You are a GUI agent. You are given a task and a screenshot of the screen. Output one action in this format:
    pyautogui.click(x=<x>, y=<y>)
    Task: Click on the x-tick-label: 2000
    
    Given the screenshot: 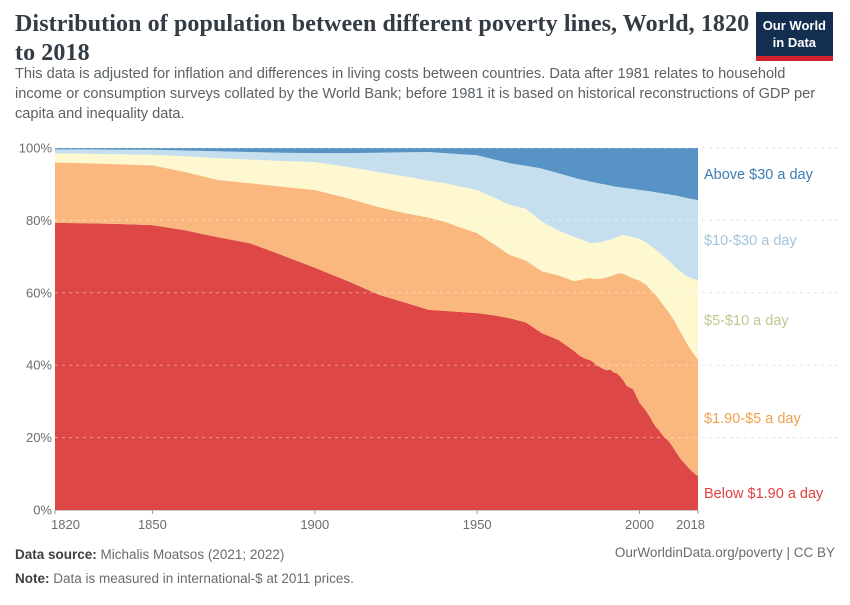 What is the action you would take?
    pyautogui.click(x=639, y=524)
    